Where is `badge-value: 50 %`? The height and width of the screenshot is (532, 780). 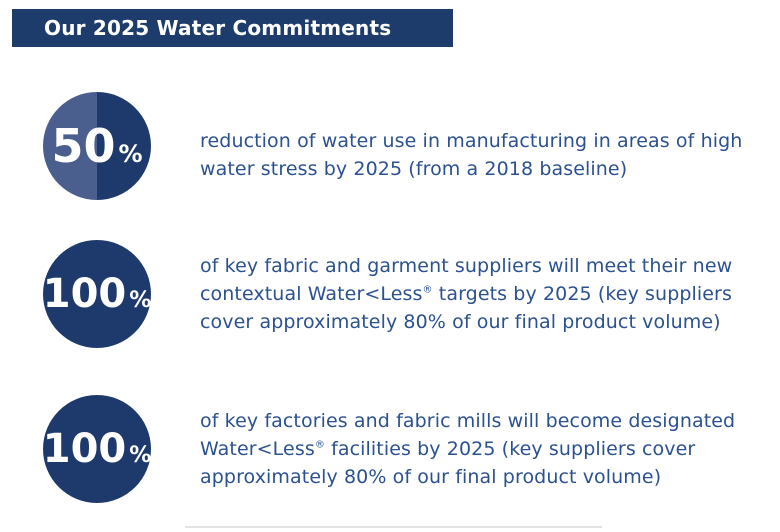
badge-value: 50 % is located at coordinates (96, 146).